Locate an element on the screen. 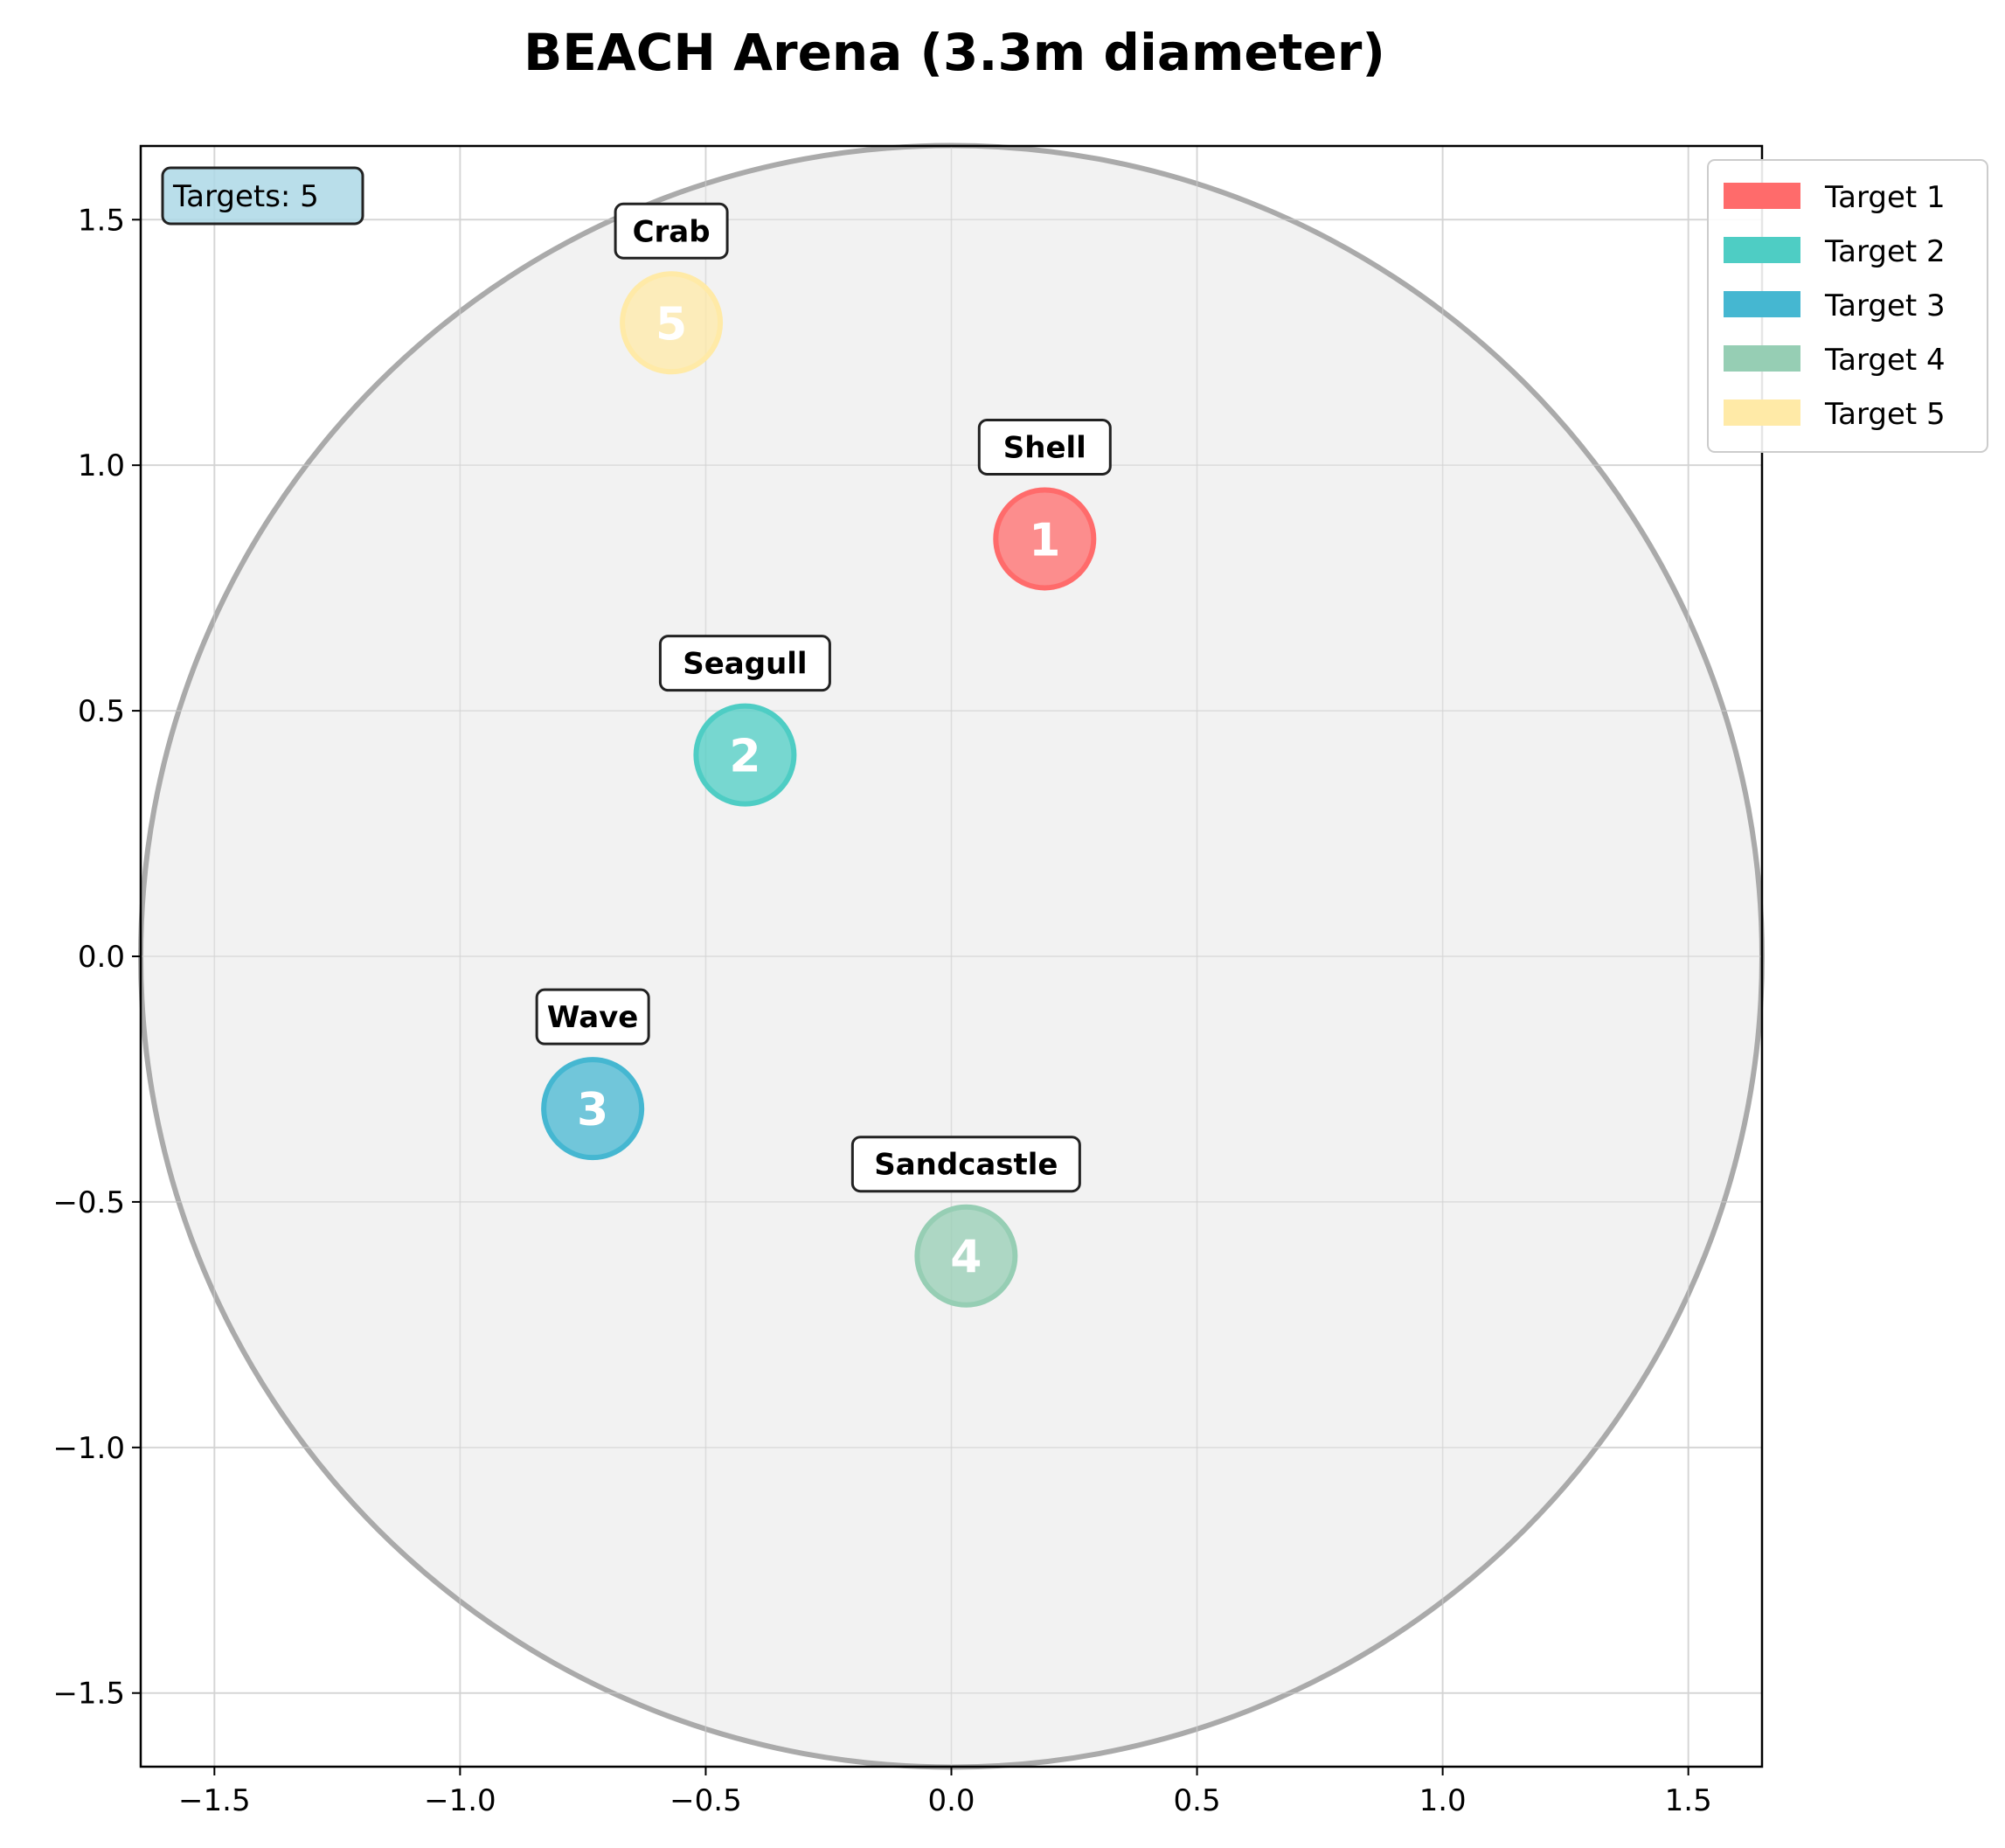 The image size is (2005, 1848). target-name: Crab is located at coordinates (672, 232).